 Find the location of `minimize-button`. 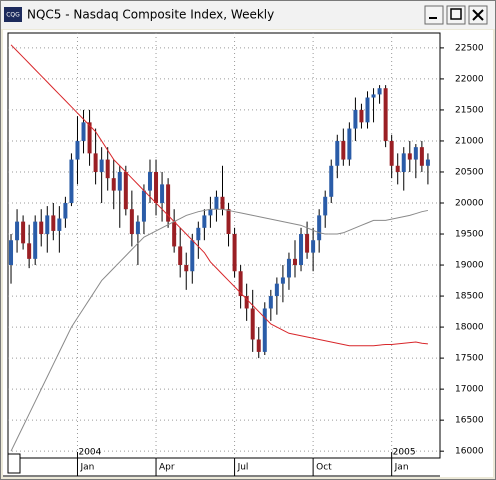

minimize-button is located at coordinates (434, 15).